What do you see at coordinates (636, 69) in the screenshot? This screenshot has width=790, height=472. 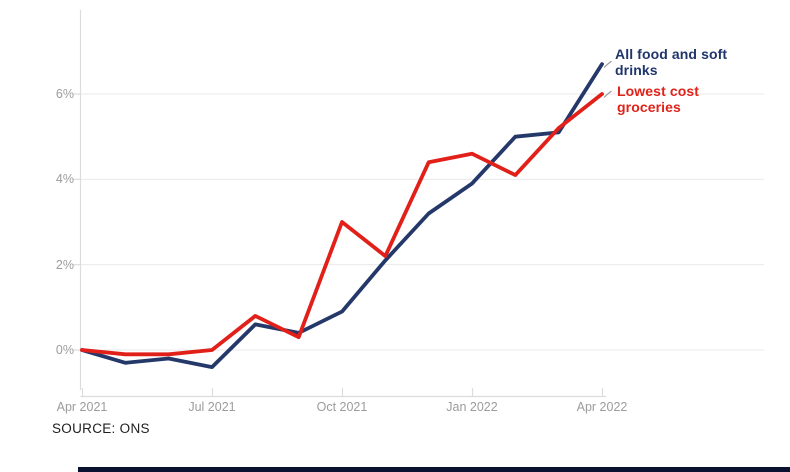 I see `series-label-line: drinks` at bounding box center [636, 69].